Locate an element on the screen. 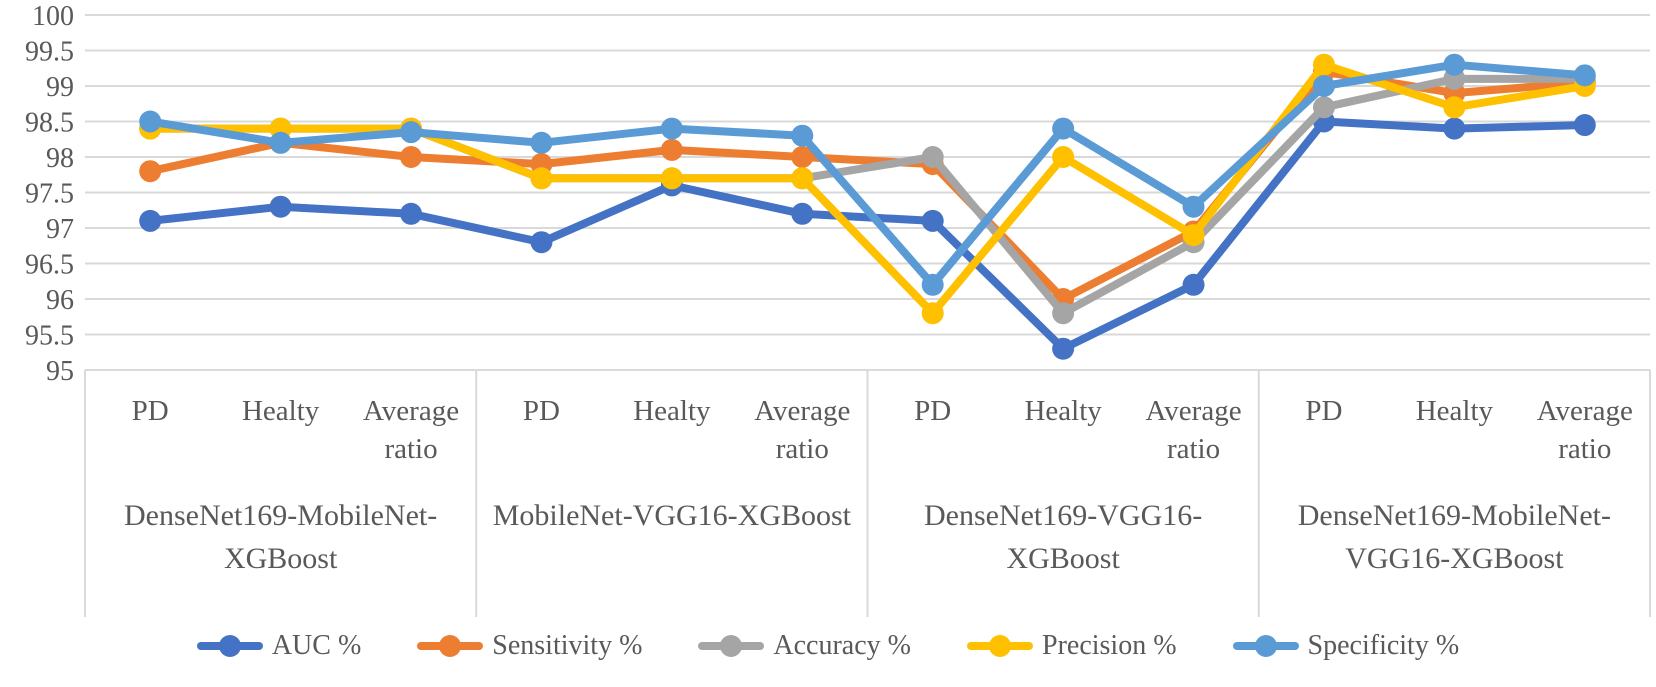 This screenshot has height=687, width=1656. y-axis-tick-label: 98 is located at coordinates (60, 158).